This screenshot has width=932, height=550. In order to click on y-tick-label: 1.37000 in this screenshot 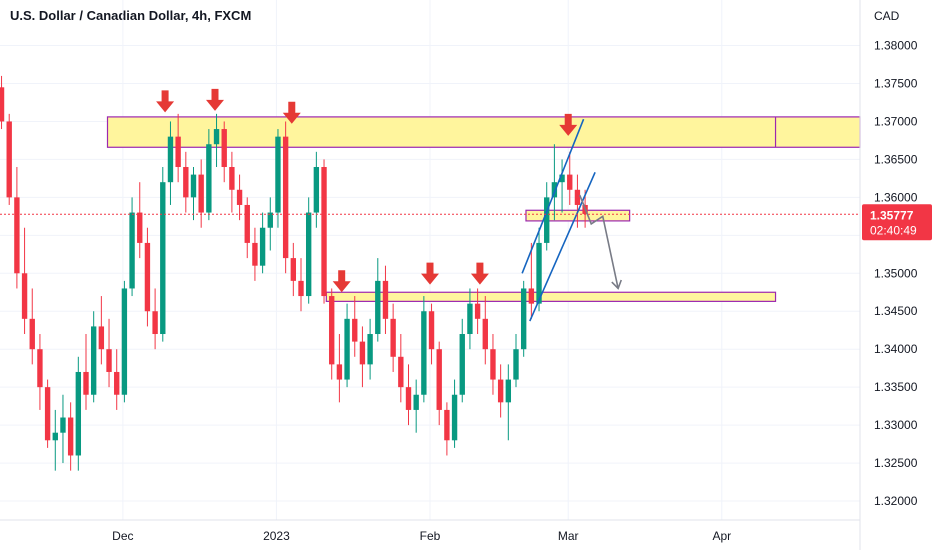, I will do `click(896, 121)`.